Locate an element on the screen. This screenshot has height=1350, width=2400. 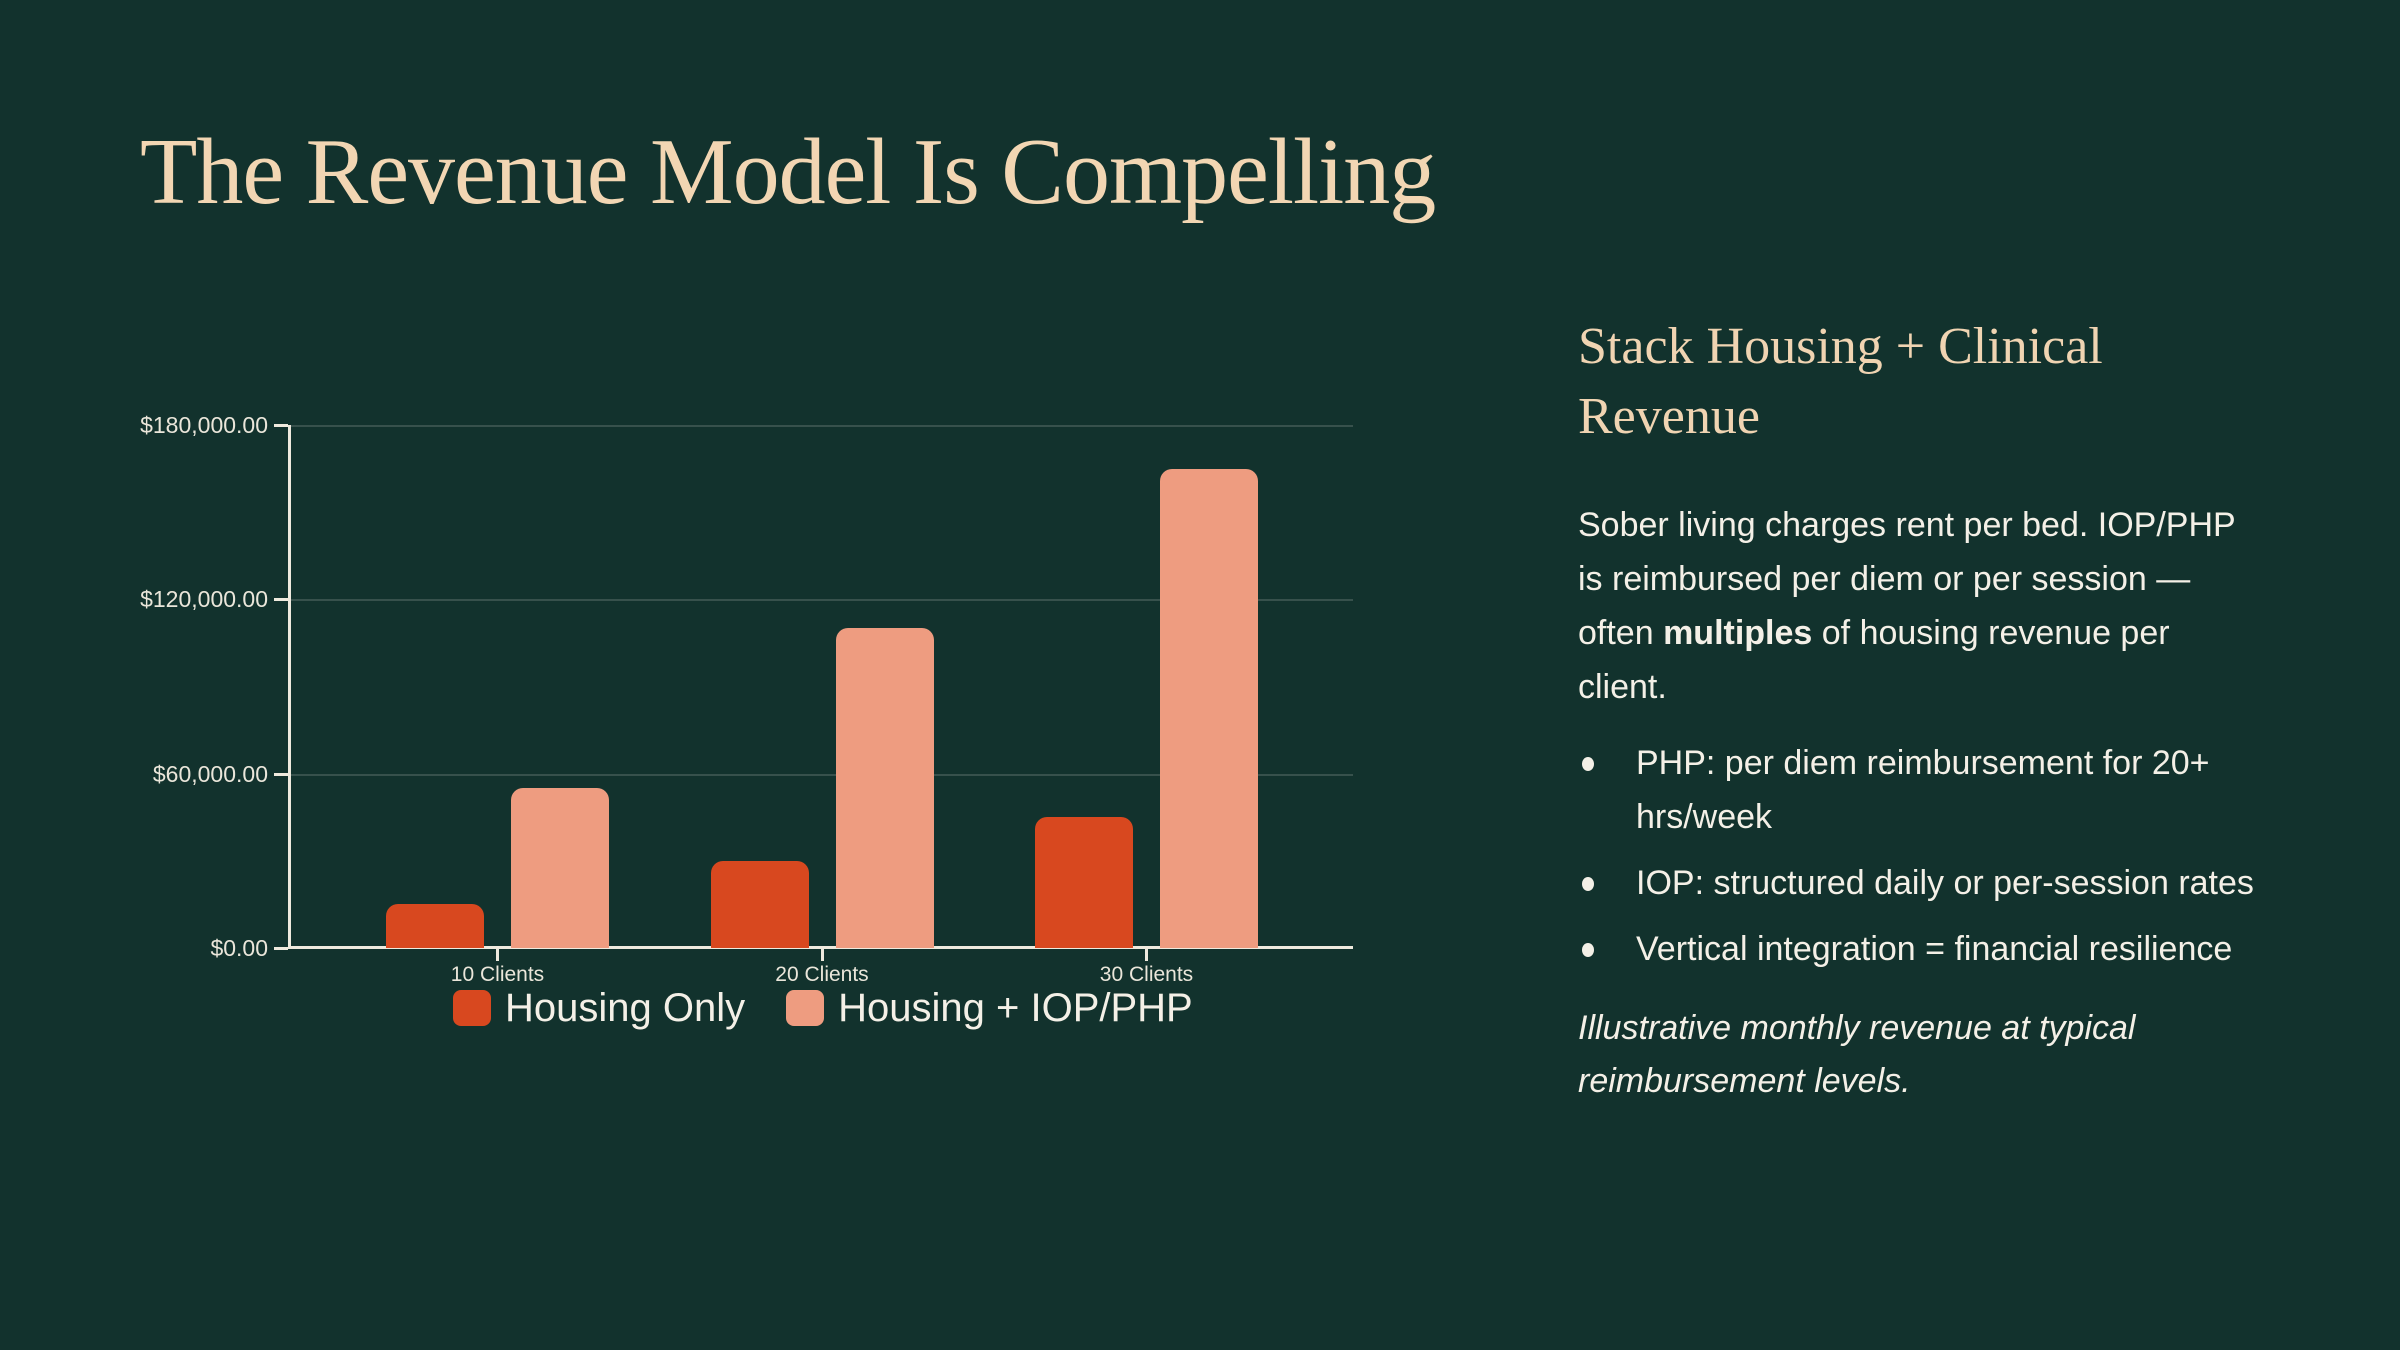
y-tick-label-0-00: $0.00 is located at coordinates (239, 948).